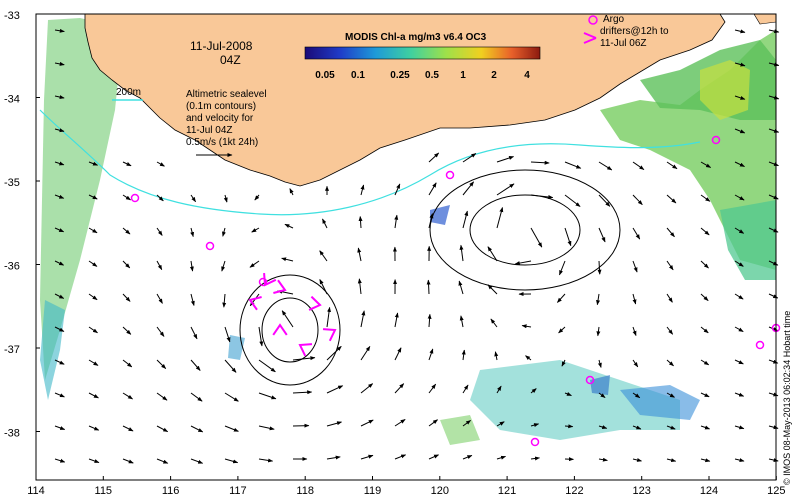 The width and height of the screenshot is (800, 500). I want to click on argo-legend: Argo drifters@12h to 11-Jul 06Z, so click(626, 31).